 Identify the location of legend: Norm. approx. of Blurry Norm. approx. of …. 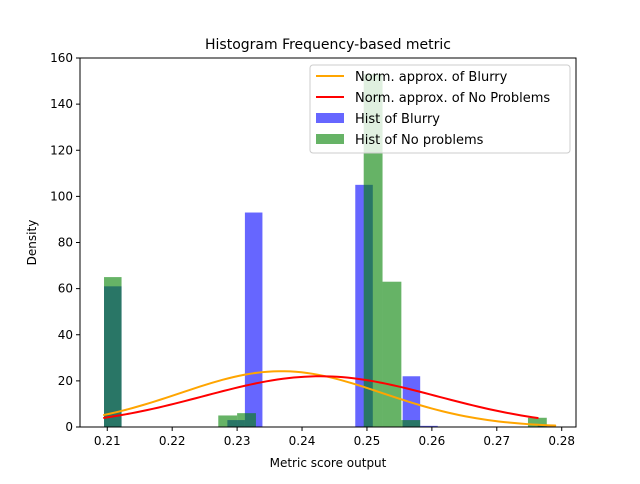
(440, 109).